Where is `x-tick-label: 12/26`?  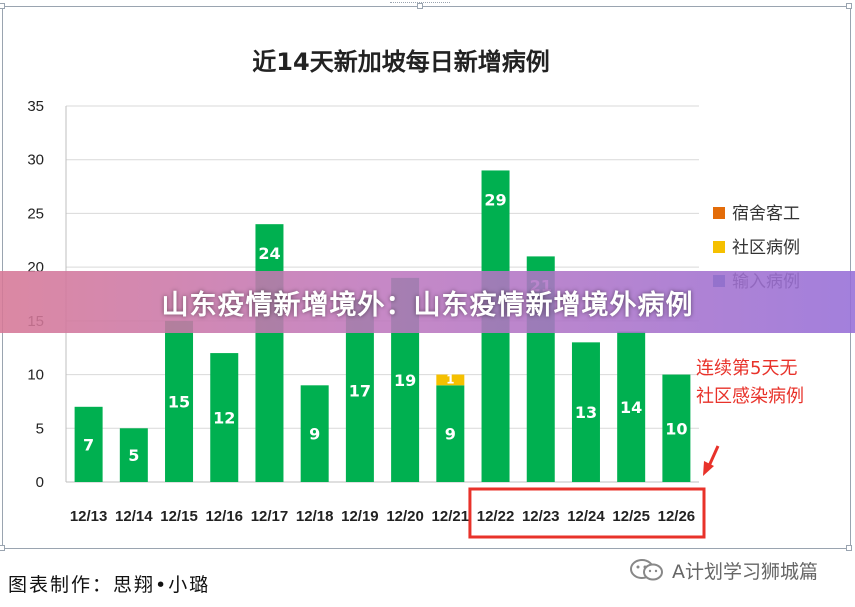
x-tick-label: 12/26 is located at coordinates (677, 516).